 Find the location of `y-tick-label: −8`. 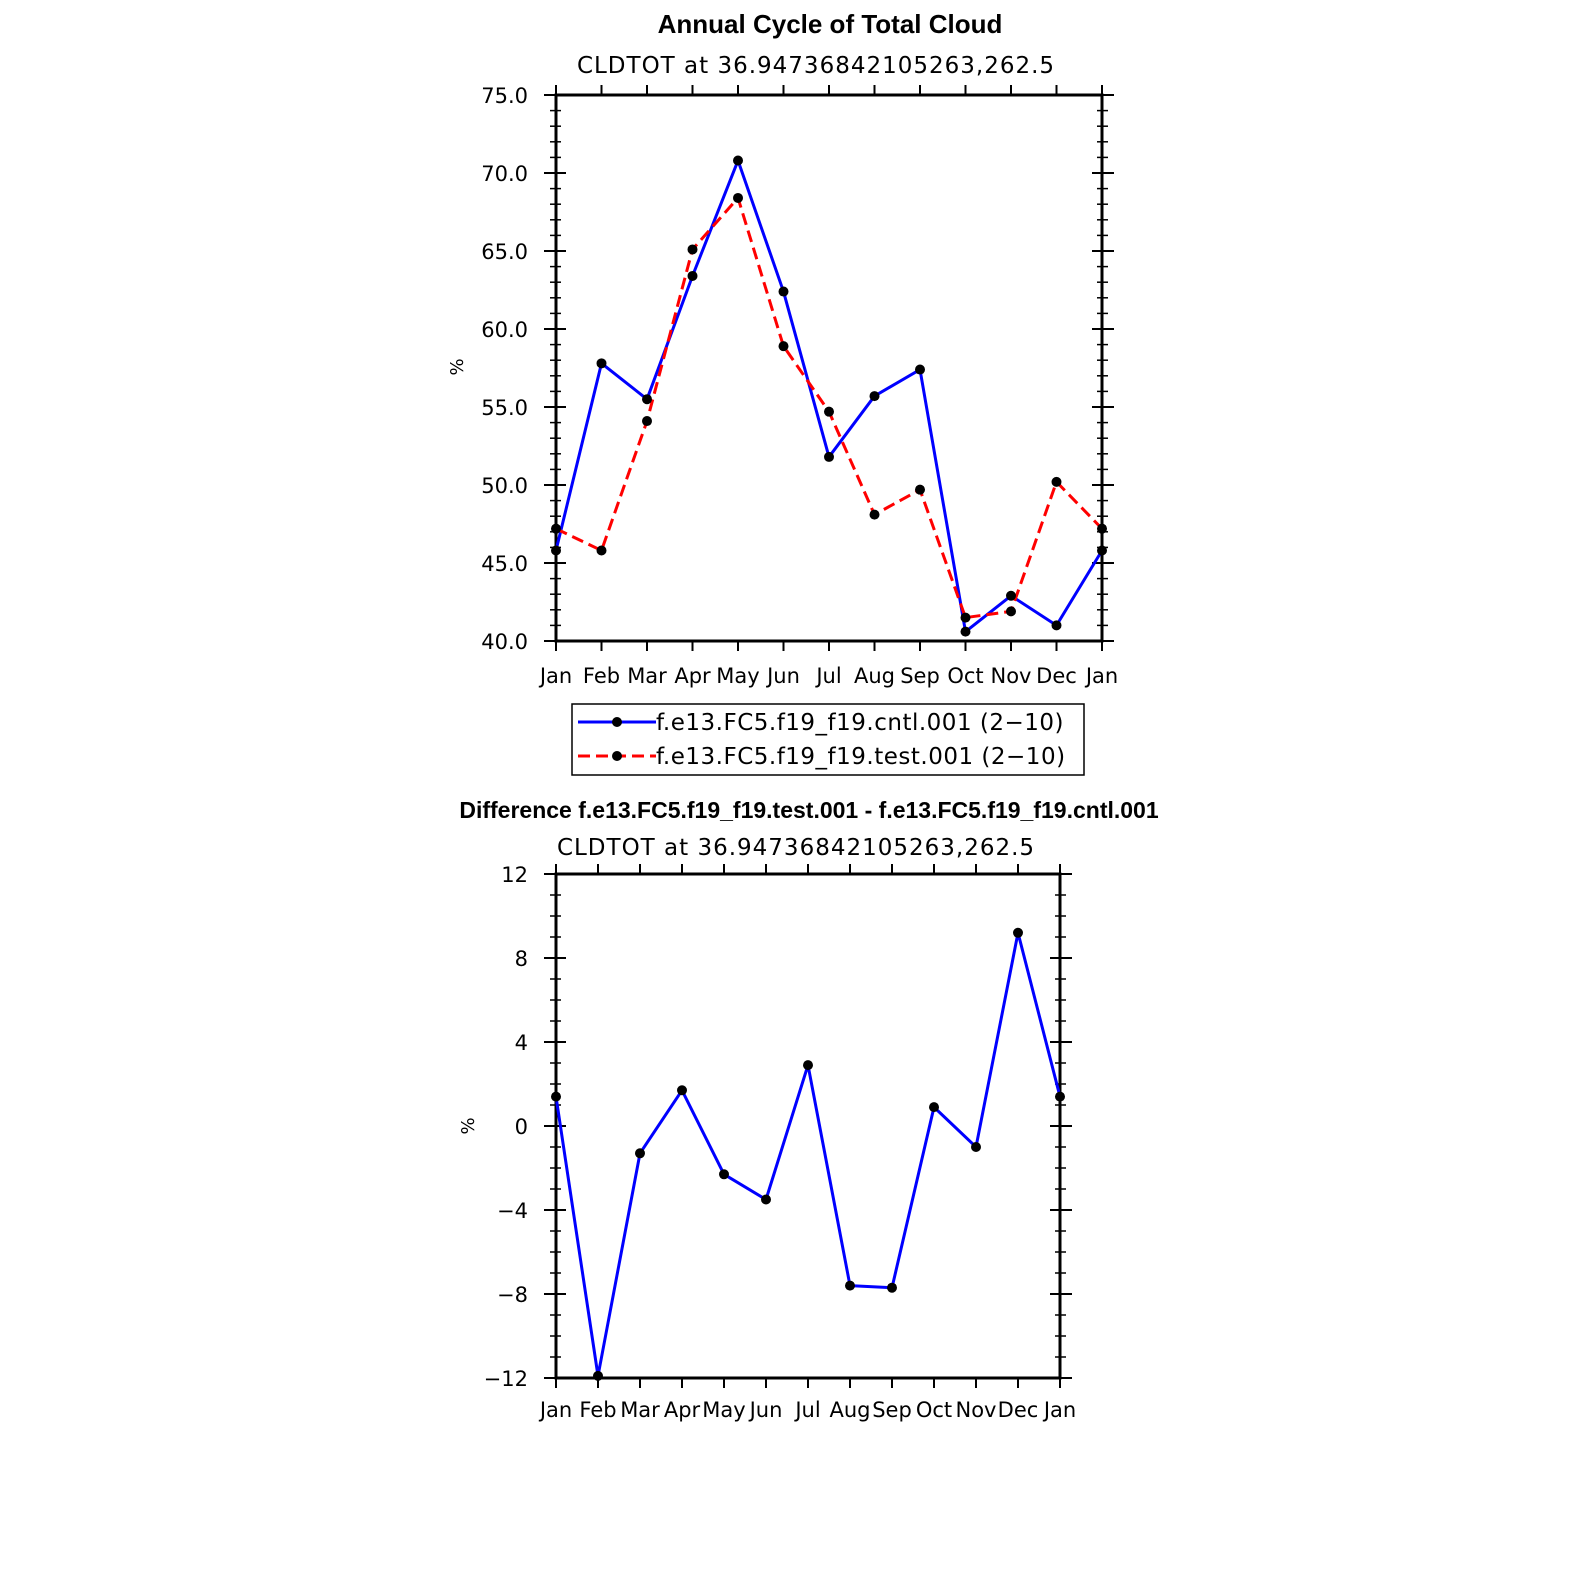

y-tick-label: −8 is located at coordinates (512, 1295).